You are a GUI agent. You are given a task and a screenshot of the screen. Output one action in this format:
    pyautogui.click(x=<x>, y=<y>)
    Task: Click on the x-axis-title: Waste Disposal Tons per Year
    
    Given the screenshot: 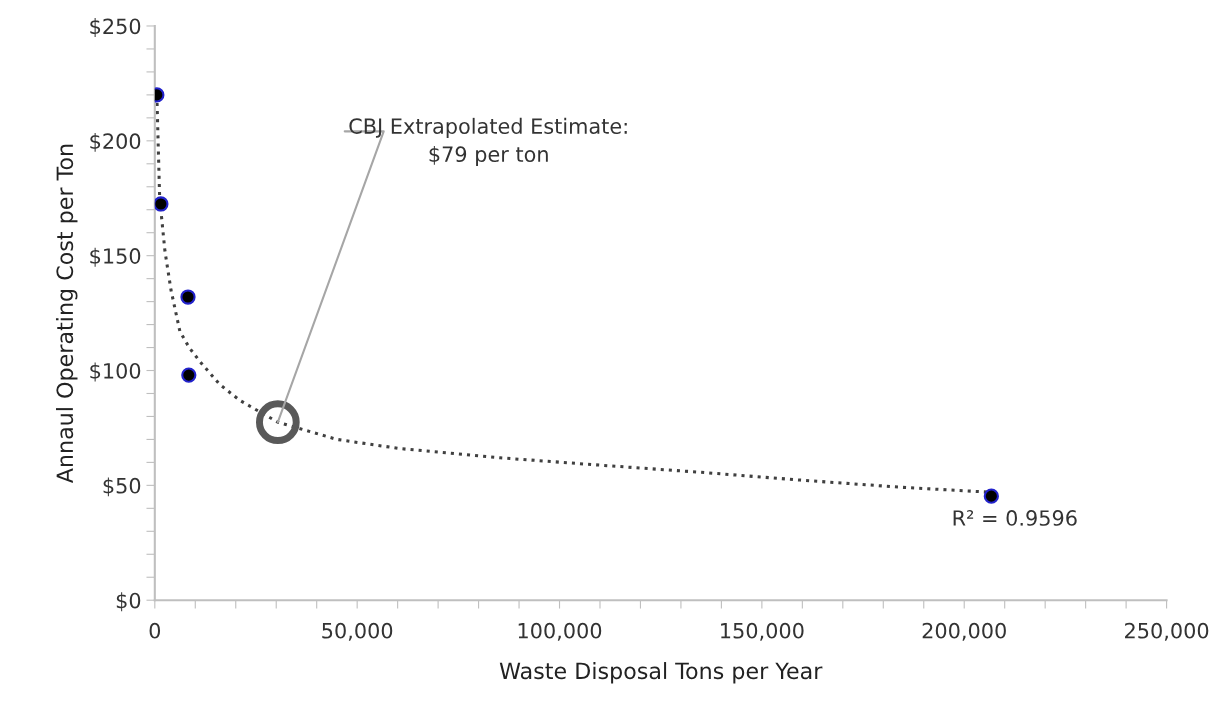 What is the action you would take?
    pyautogui.click(x=661, y=673)
    